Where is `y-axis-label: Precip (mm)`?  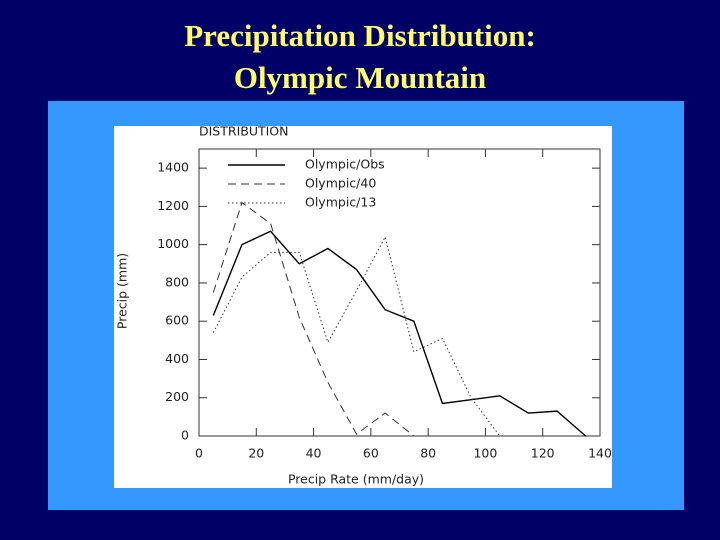 y-axis-label: Precip (mm) is located at coordinates (122, 291).